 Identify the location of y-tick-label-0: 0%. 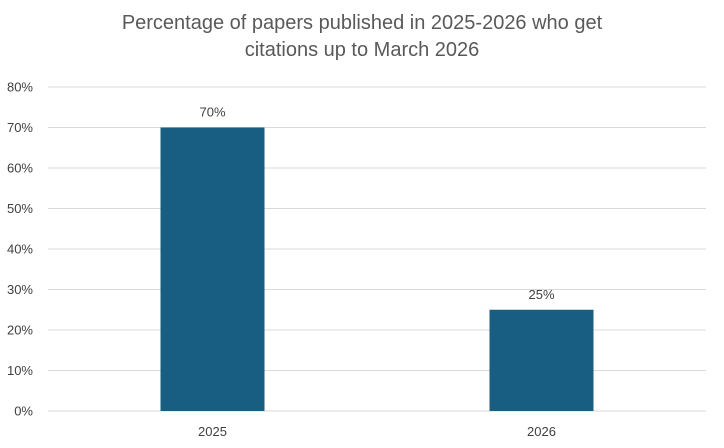
(23, 411).